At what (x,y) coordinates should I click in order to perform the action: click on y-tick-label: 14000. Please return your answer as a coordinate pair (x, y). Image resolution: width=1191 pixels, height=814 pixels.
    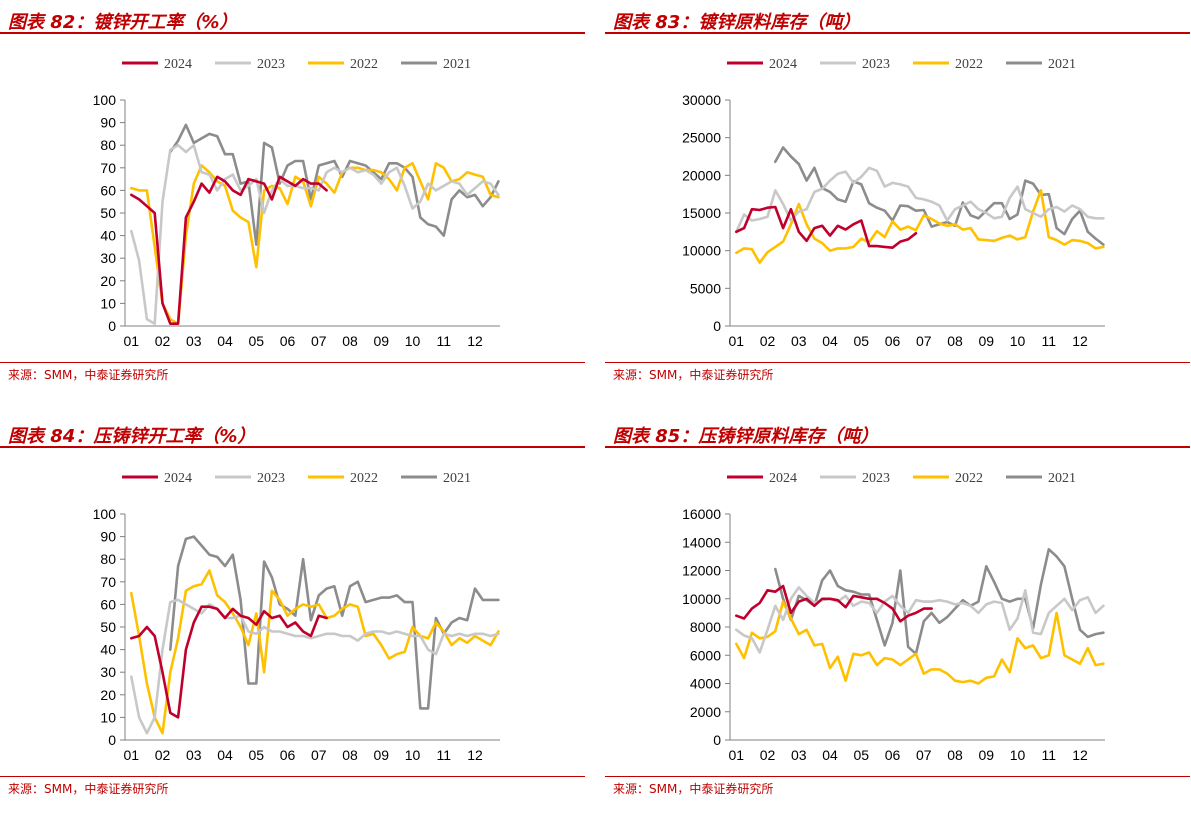
    Looking at the image, I should click on (701, 542).